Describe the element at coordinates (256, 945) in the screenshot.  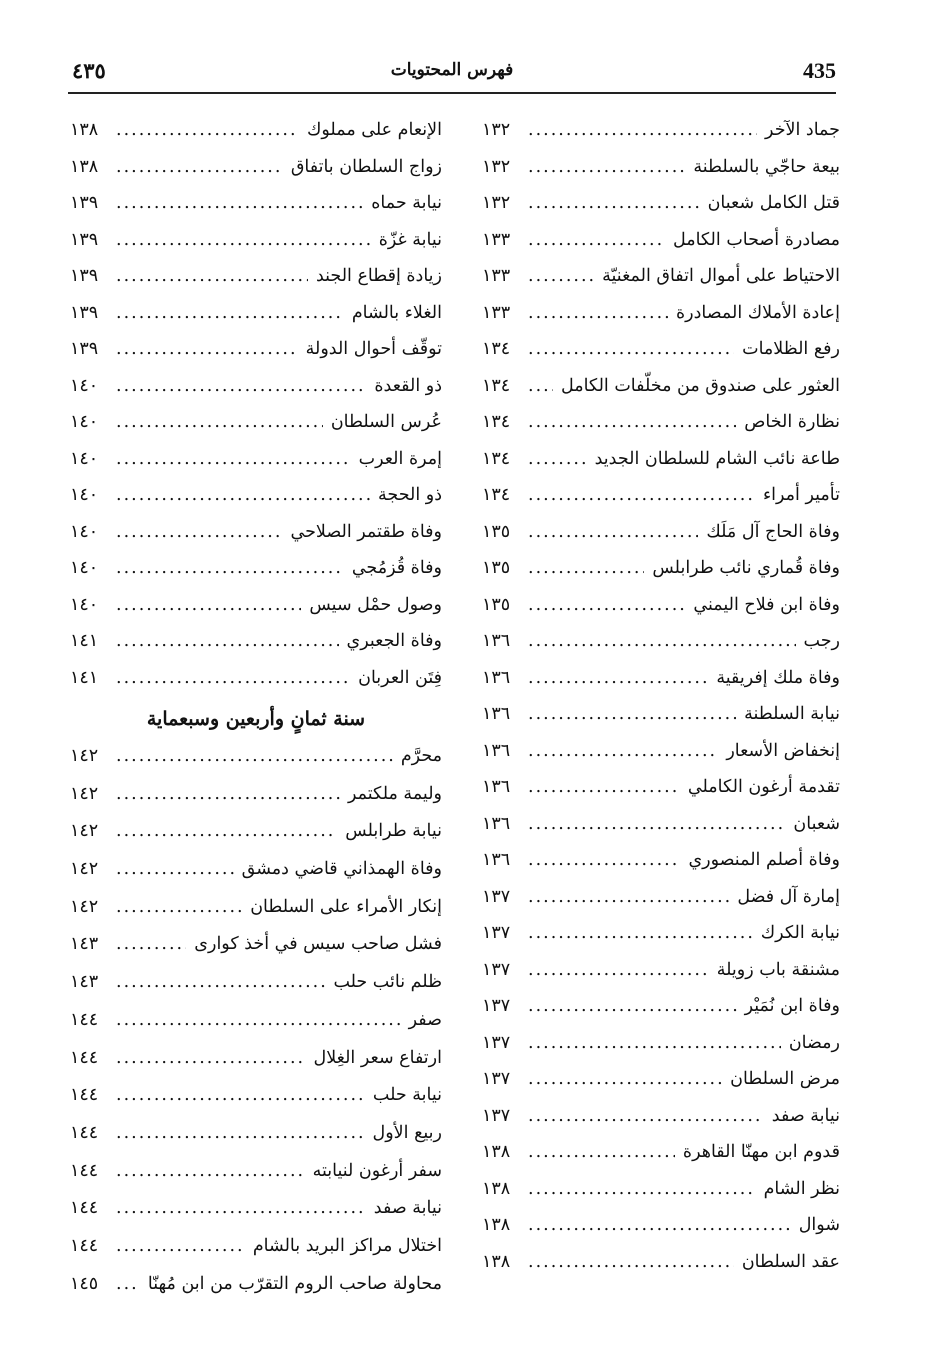
I see `toc-entry: فشل صاحب سيس في أخذ كوارى ١٤٣` at that location.